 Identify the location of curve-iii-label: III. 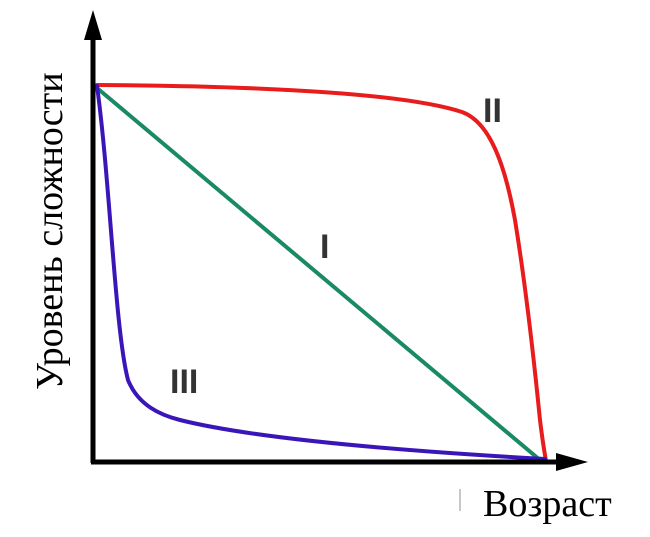
(184, 382).